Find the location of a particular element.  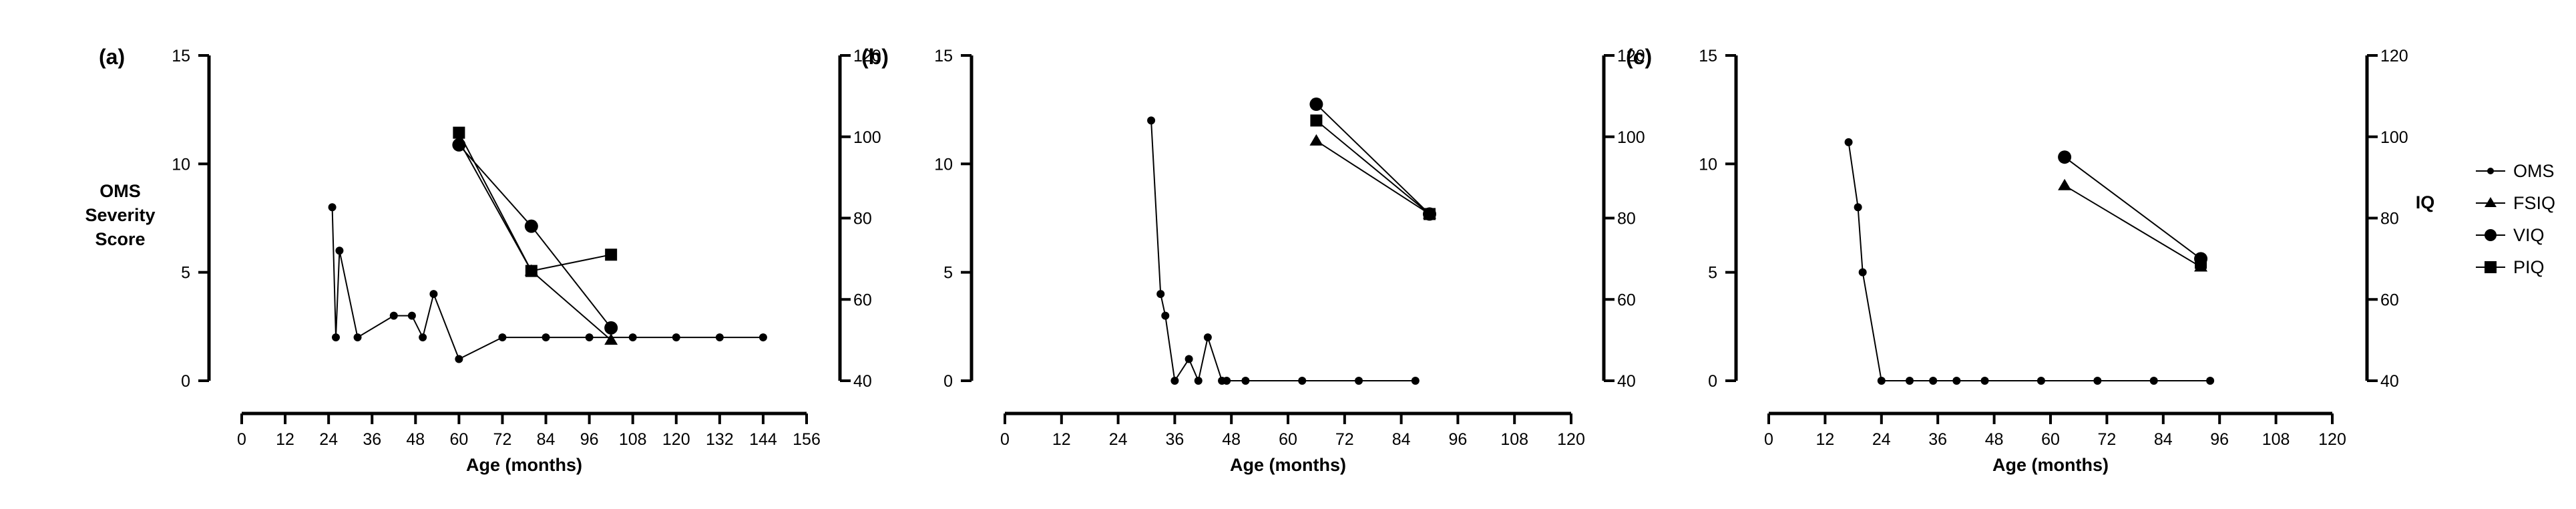

legend-label-viq: VIQ is located at coordinates (2529, 235).